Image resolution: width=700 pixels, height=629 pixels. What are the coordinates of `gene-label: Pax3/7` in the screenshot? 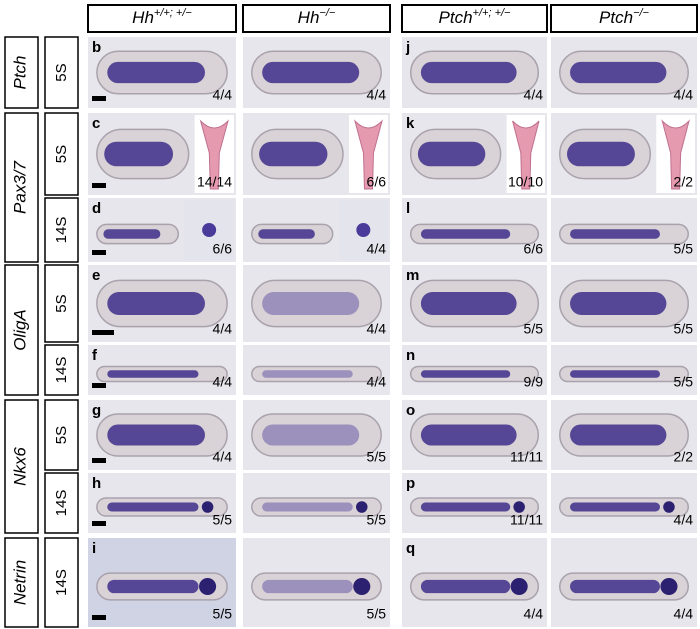 It's located at (19, 186).